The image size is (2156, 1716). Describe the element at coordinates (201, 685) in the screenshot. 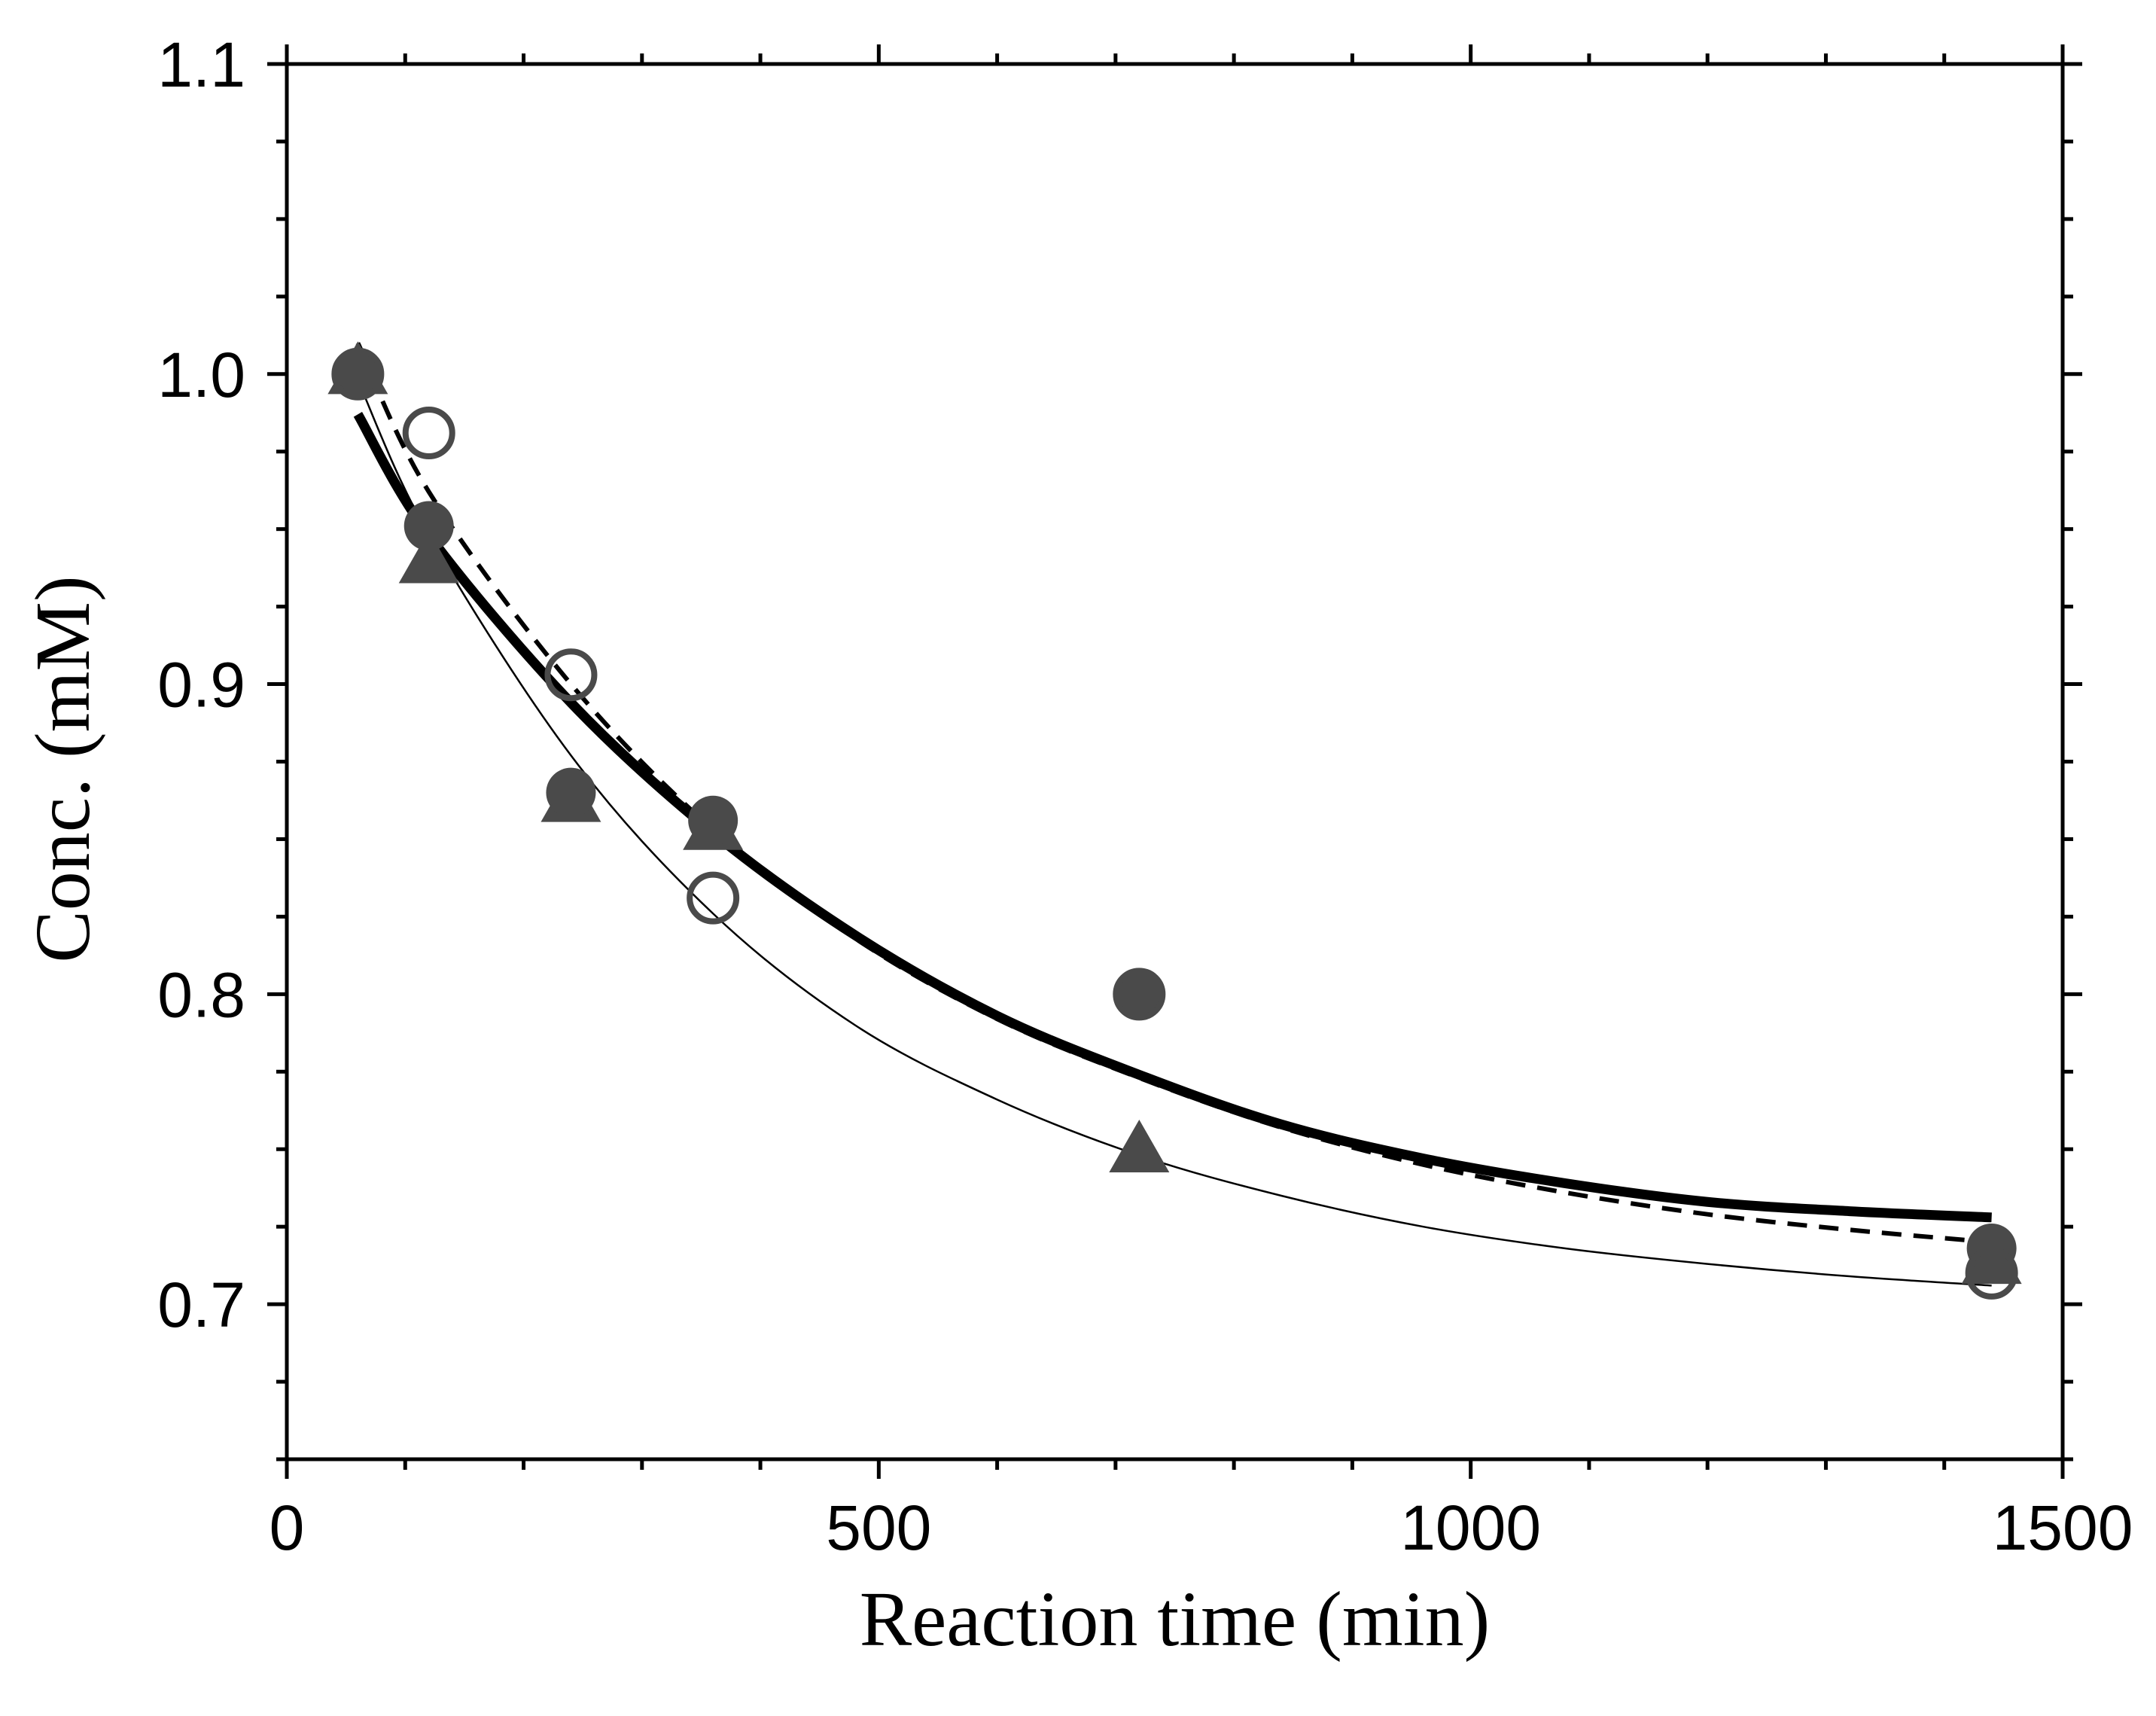

I see `y-tick-label: 0.9` at that location.